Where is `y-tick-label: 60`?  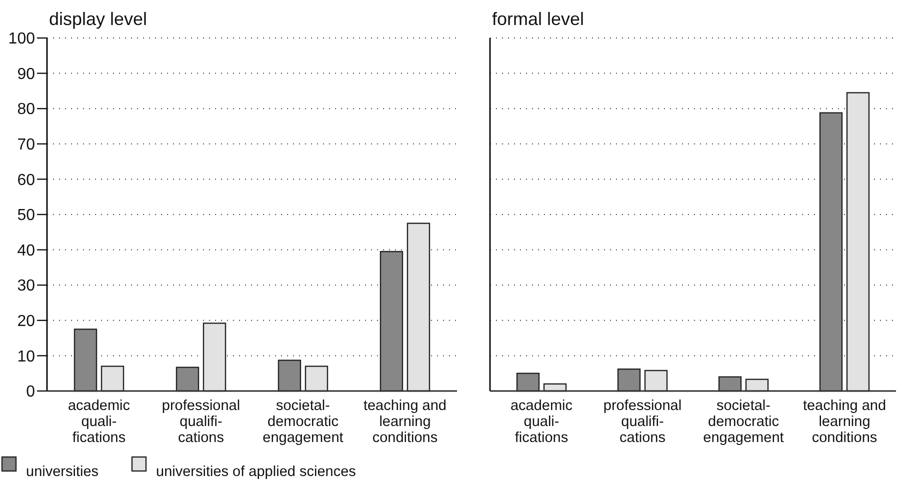
y-tick-label: 60 is located at coordinates (26, 180).